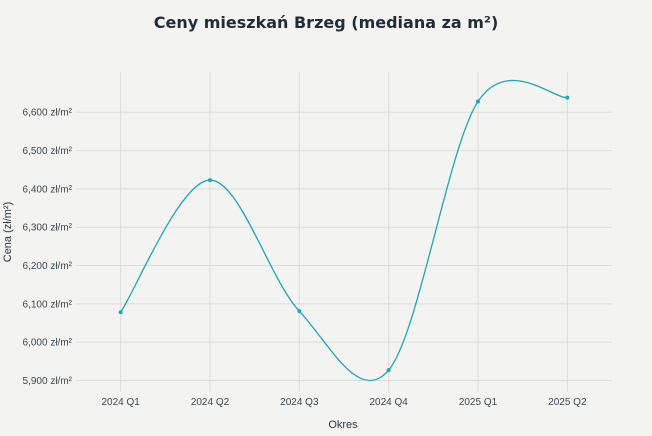 This screenshot has height=436, width=652. I want to click on chart-title: Ceny mieszkań Brzeg (mediana za m²), so click(326, 22).